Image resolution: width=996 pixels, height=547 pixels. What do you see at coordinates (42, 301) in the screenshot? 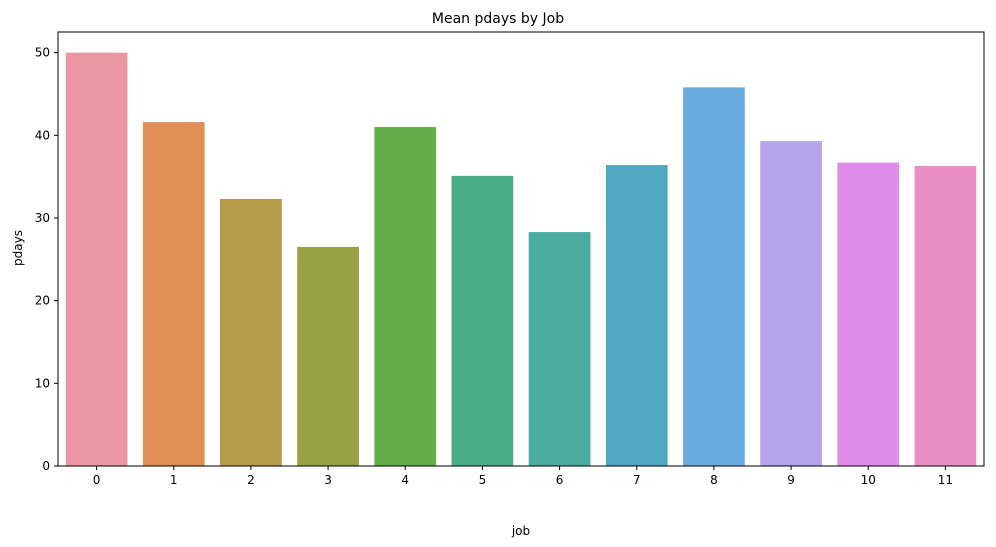
I see `y-tick-label: 20` at bounding box center [42, 301].